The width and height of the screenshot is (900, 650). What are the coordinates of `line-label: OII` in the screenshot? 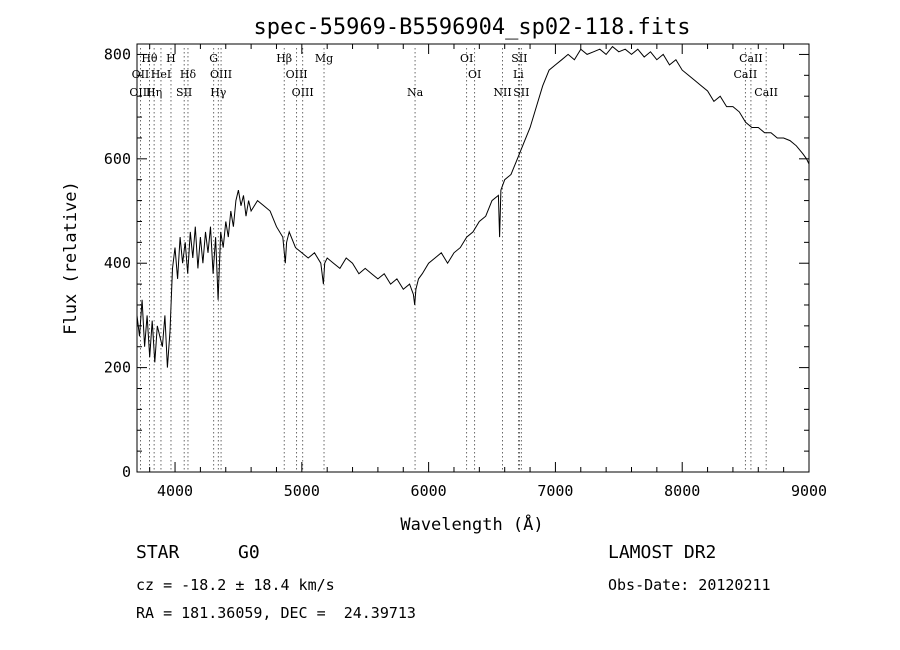 It's located at (141, 74).